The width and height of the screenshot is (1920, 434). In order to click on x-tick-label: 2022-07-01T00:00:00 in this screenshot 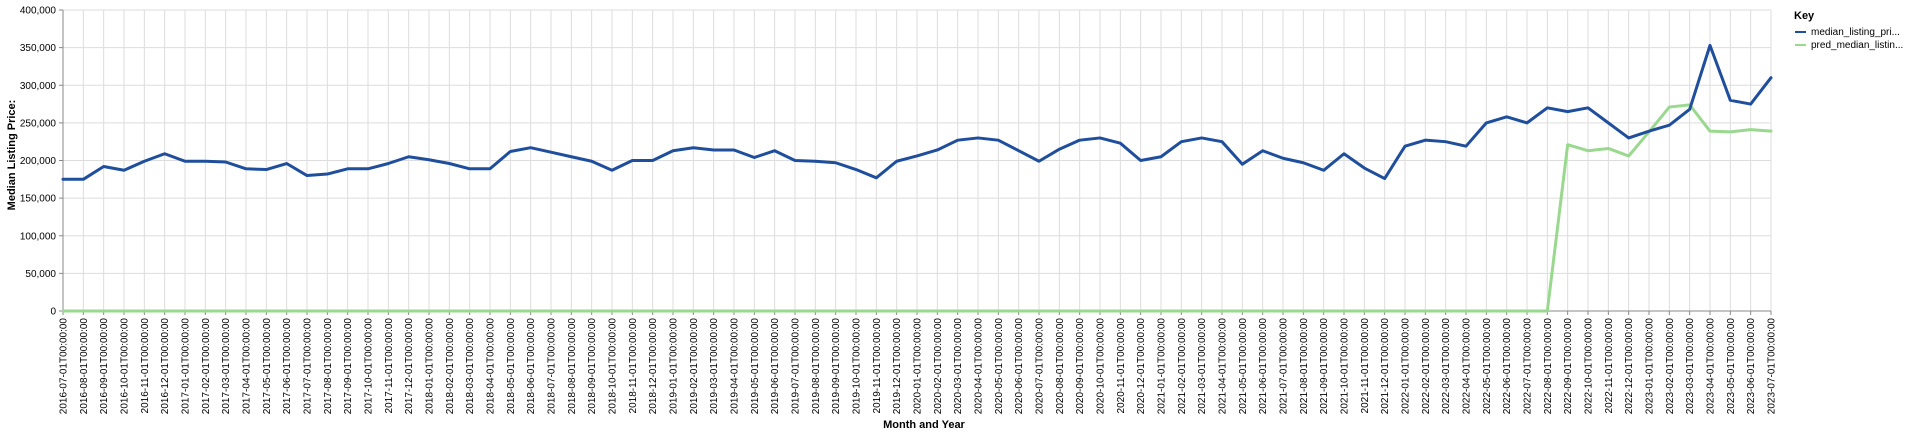, I will do `click(1528, 366)`.